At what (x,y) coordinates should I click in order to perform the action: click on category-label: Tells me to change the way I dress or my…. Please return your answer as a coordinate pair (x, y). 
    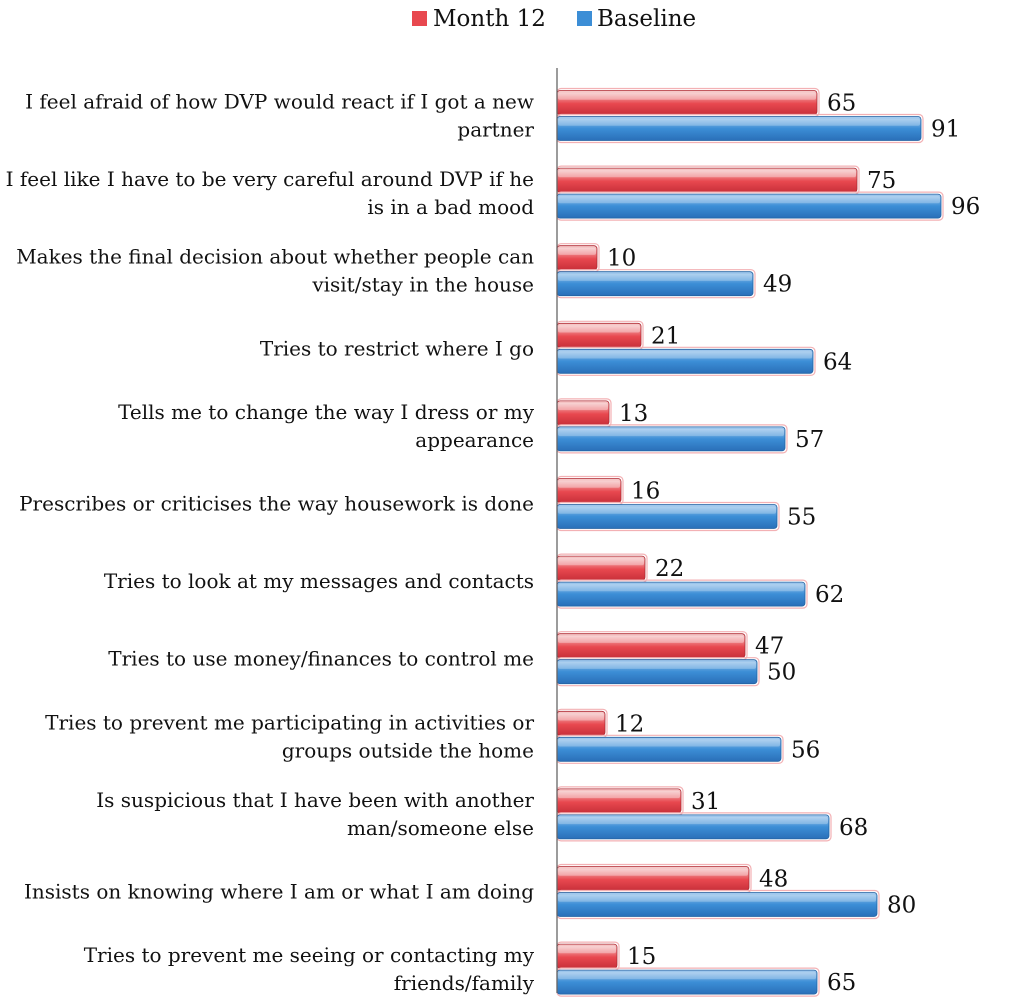
    Looking at the image, I should click on (326, 426).